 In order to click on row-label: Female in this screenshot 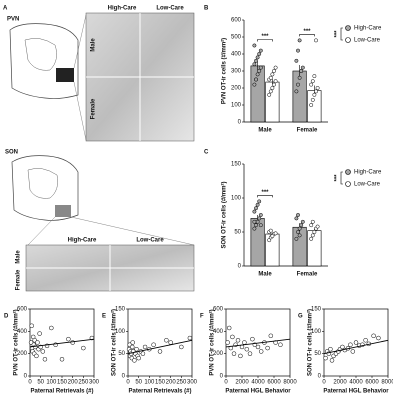, I will do `click(94, 108)`.